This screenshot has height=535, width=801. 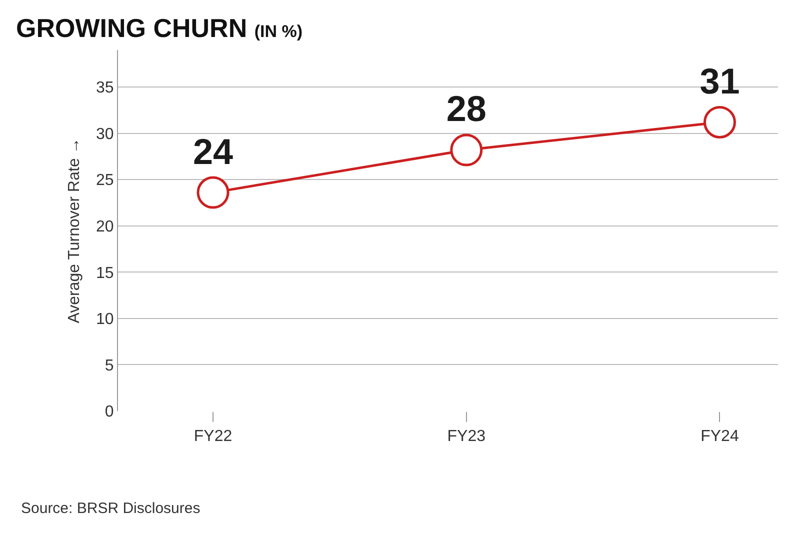 I want to click on data-label: 31, so click(x=720, y=81).